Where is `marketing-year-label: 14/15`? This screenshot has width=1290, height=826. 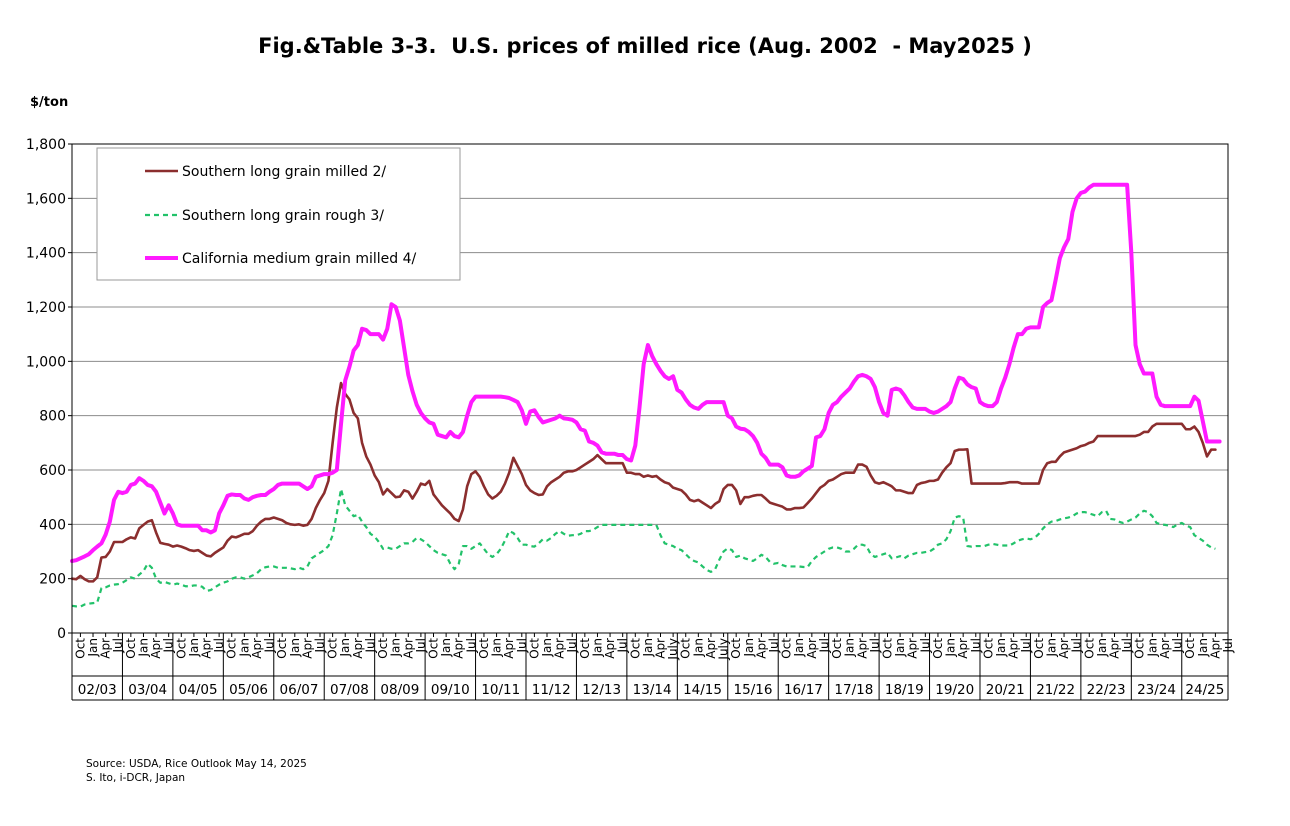 marketing-year-label: 14/15 is located at coordinates (702, 690).